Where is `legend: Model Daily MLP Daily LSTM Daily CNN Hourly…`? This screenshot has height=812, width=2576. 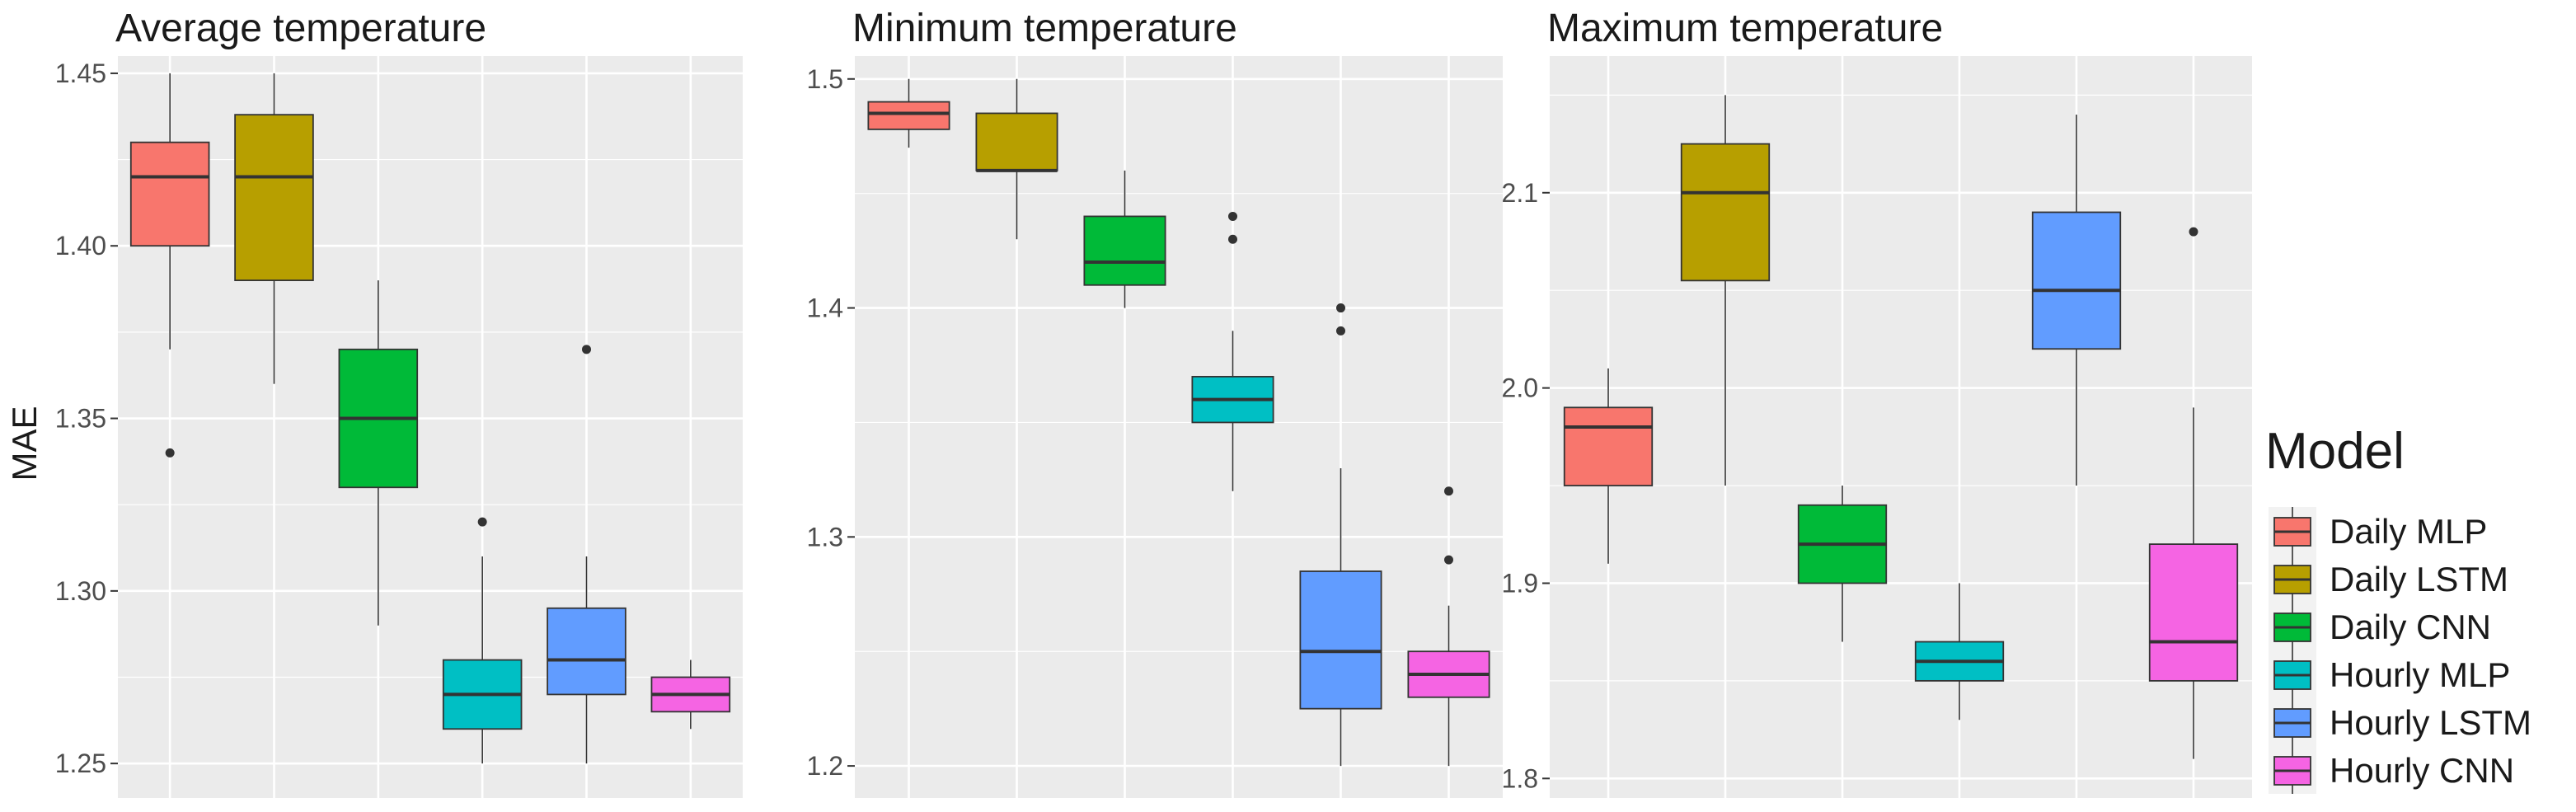 legend: Model Daily MLP Daily LSTM Daily CNN Hourly… is located at coordinates (2398, 609).